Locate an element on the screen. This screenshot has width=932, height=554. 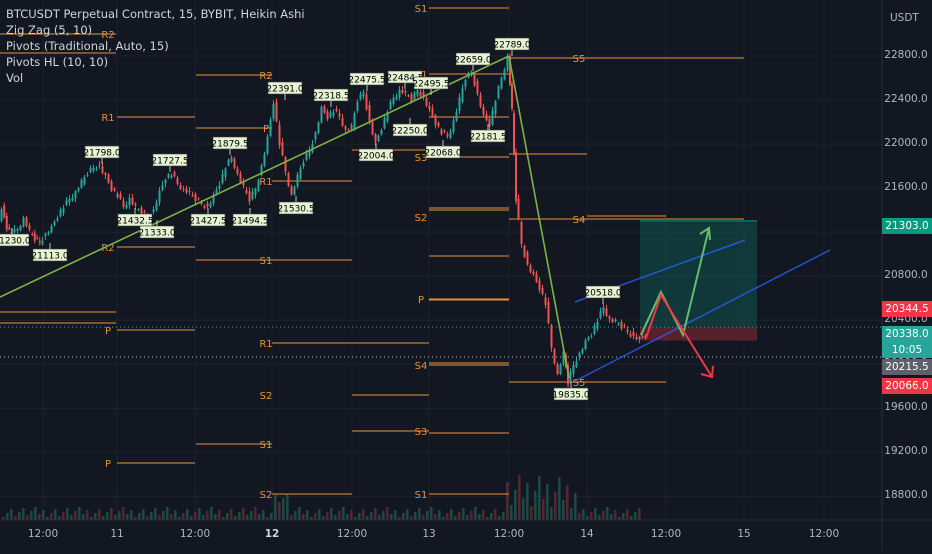
pivot-level-label: R2 is located at coordinates (107, 35).